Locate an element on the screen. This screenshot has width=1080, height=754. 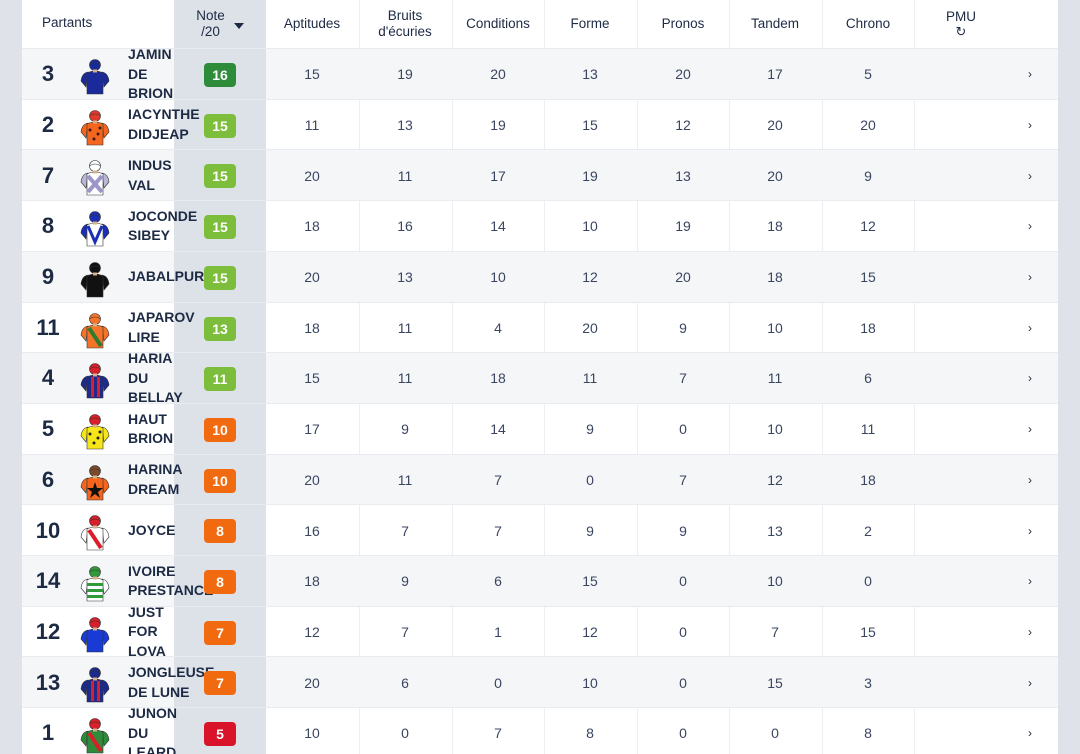
horse-name: JUNON DU LEARD is located at coordinates (188, 729).